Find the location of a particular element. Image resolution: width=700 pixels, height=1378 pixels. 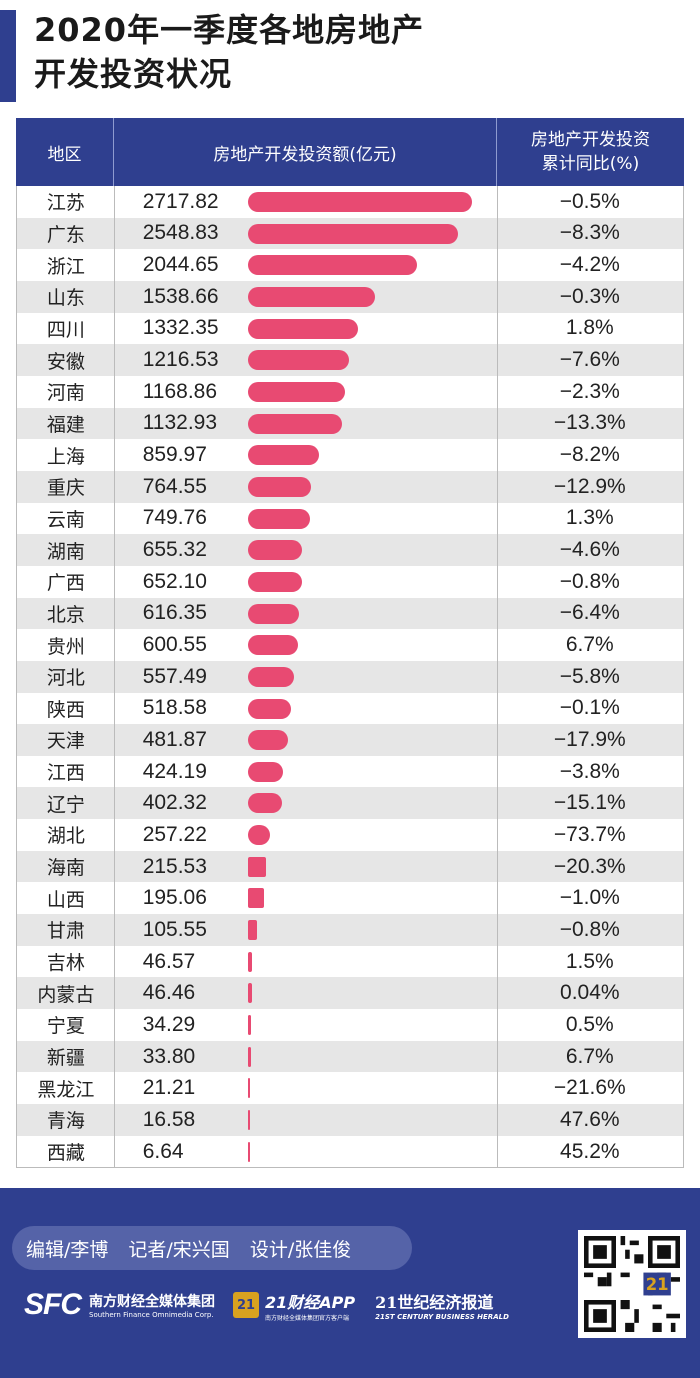

investment-value: 2717.82 is located at coordinates (180, 201).